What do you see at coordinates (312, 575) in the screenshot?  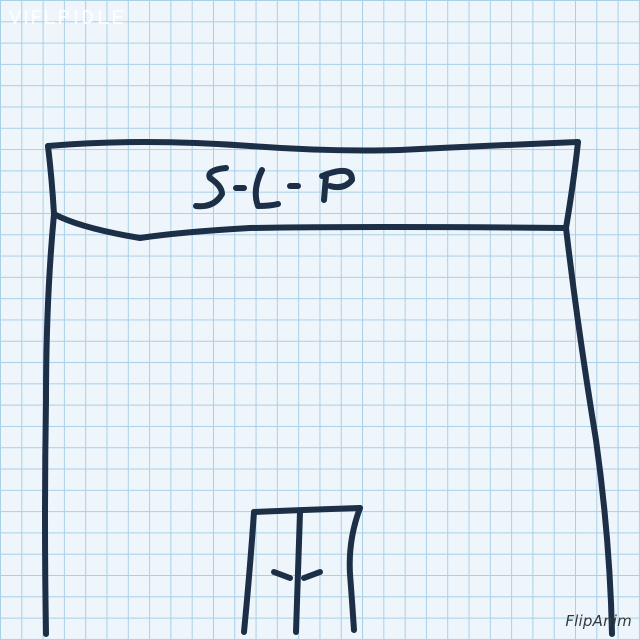 I see `door-handle-right` at bounding box center [312, 575].